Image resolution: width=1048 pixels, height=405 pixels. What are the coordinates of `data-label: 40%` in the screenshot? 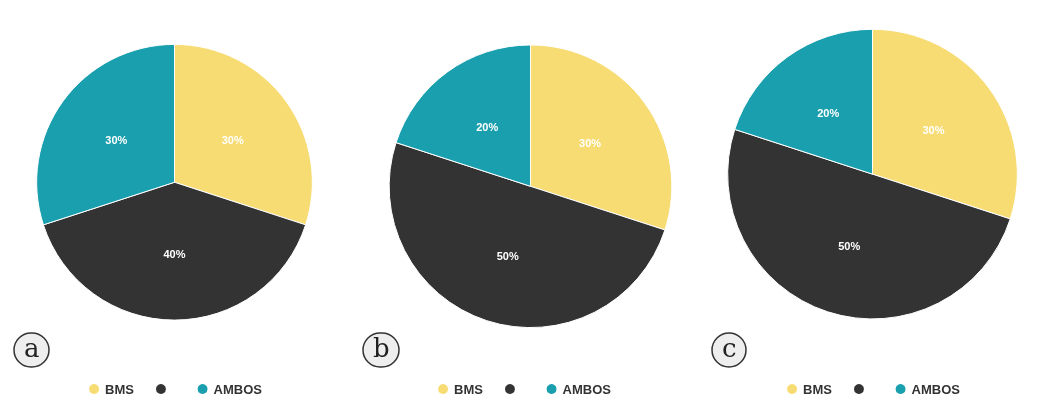 It's located at (174, 254).